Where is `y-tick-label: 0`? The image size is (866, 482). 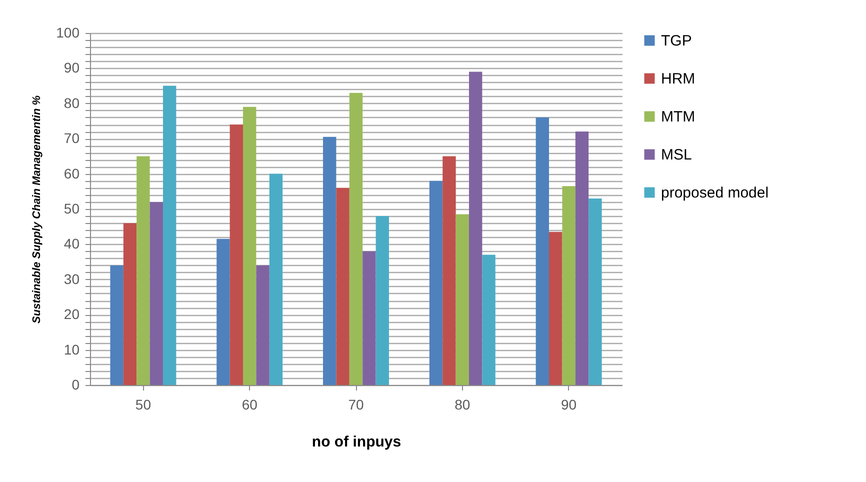
y-tick-label: 0 is located at coordinates (76, 384).